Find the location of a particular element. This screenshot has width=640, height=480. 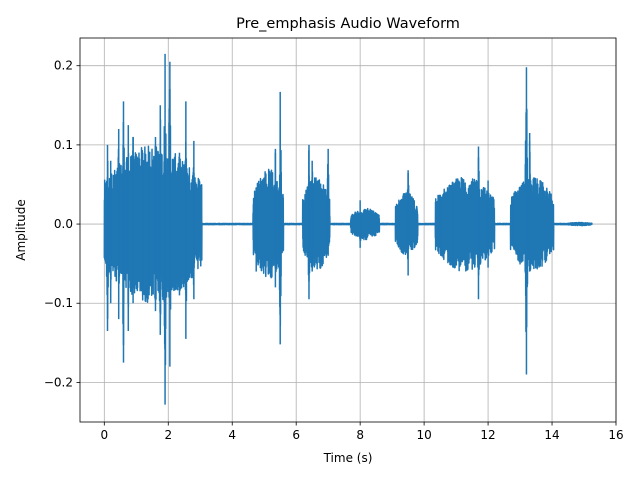

x-tick-label: 12 is located at coordinates (487, 435).